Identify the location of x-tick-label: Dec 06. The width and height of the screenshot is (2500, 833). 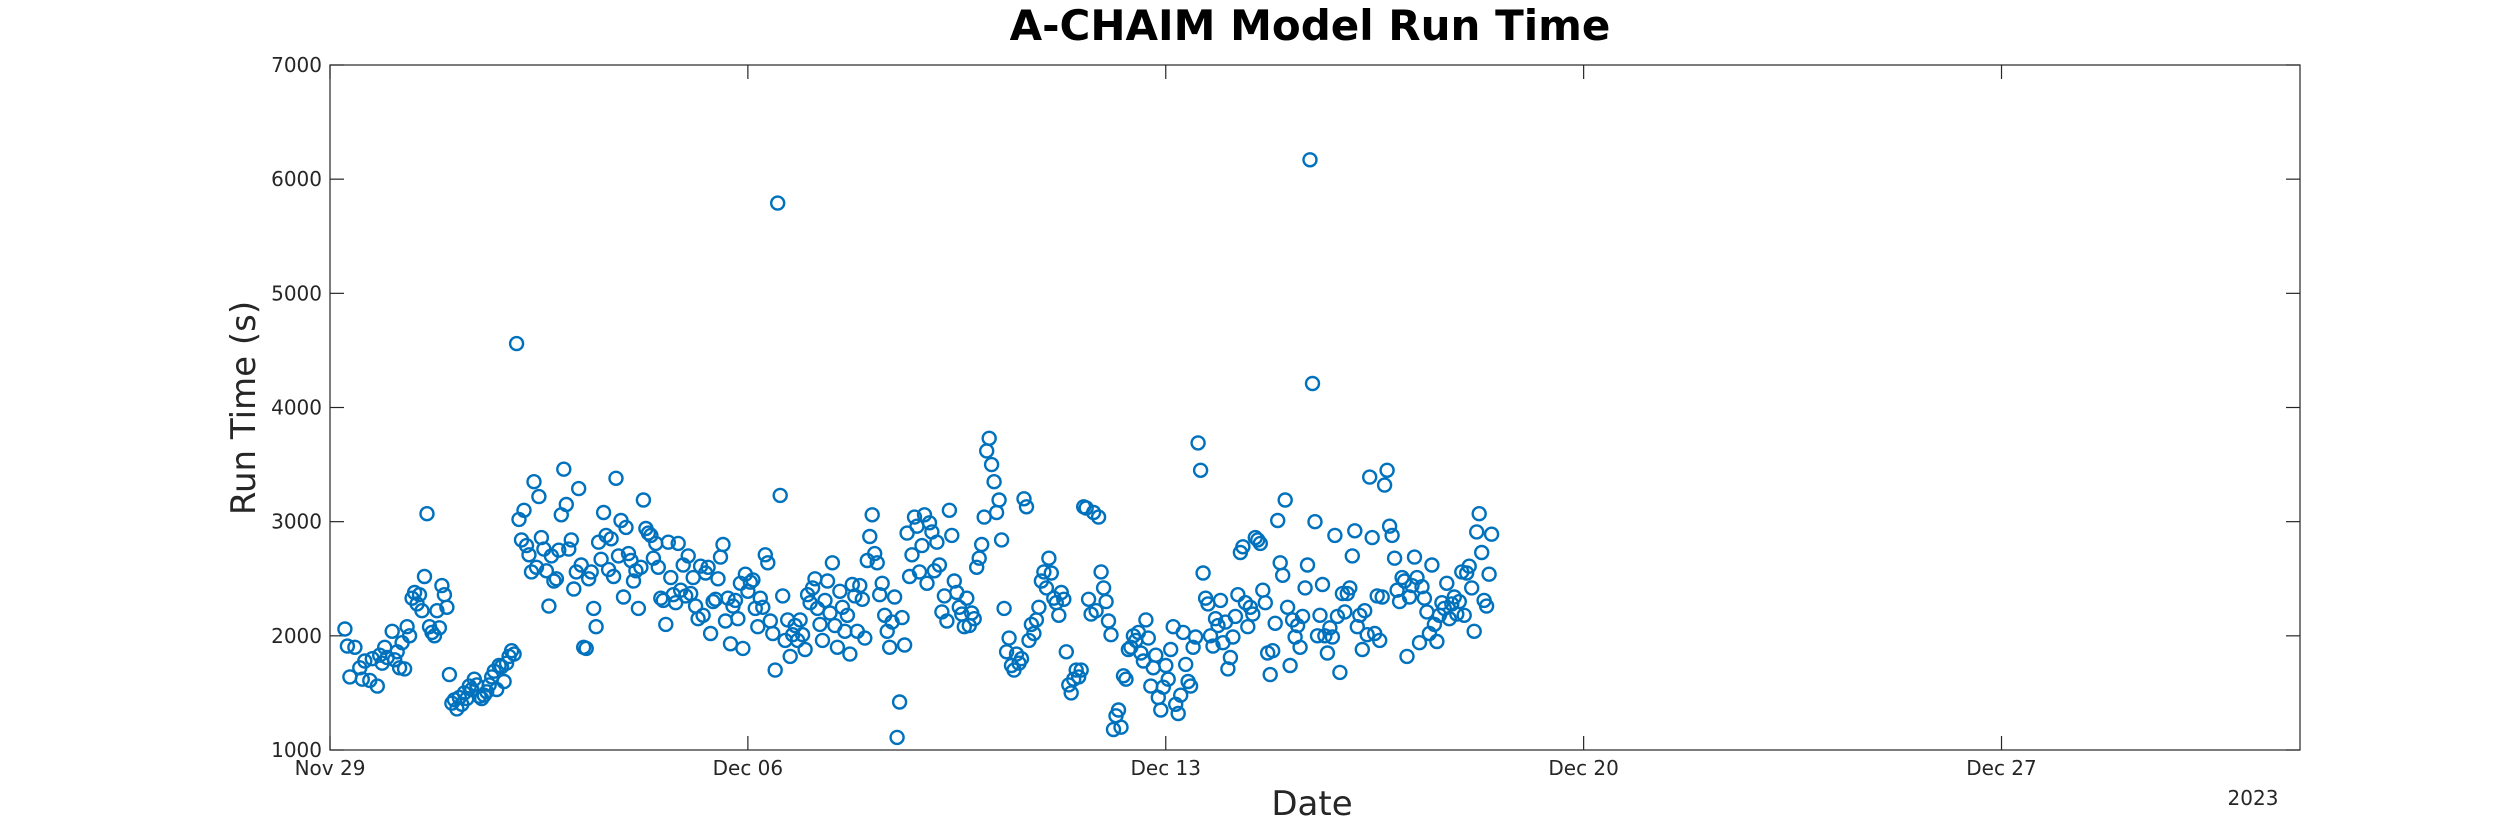
(748, 768).